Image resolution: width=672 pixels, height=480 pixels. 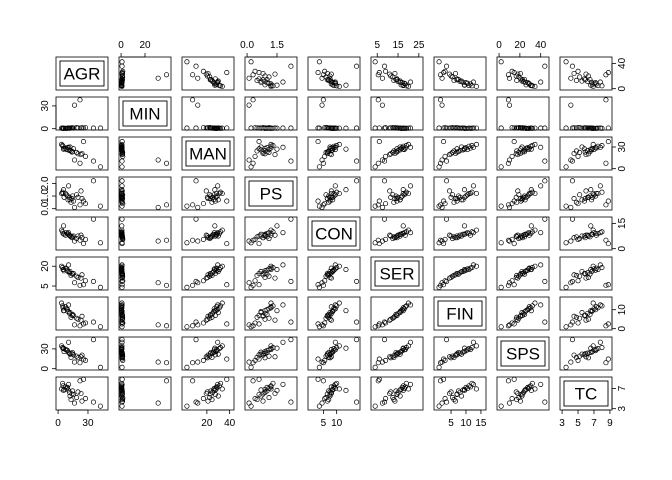 I want to click on panel-sps-vs-ps, so click(x=271, y=353).